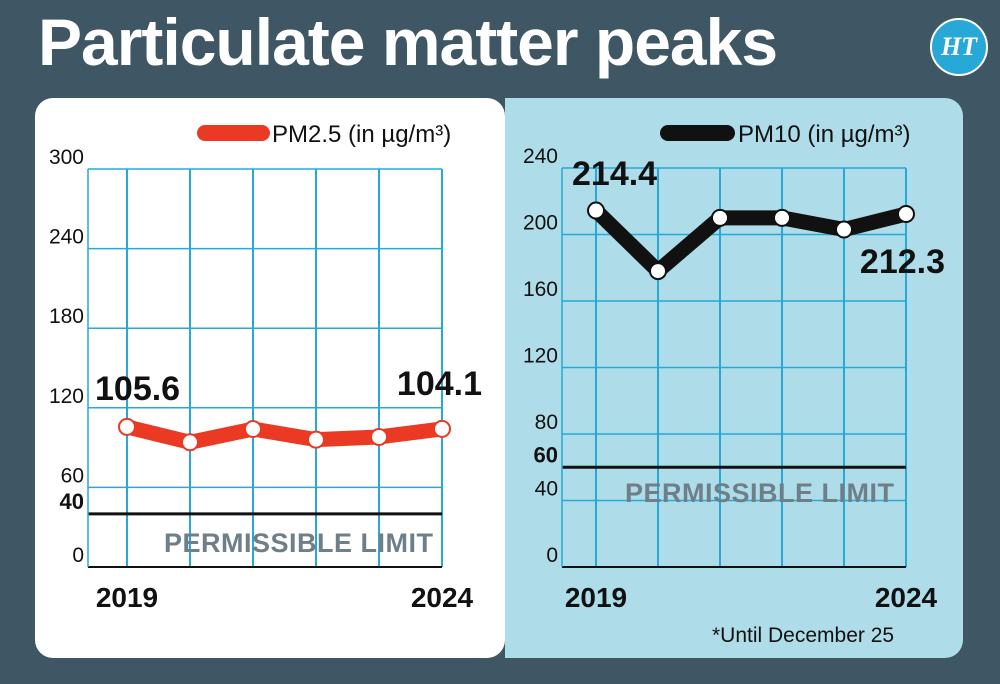 This screenshot has width=1000, height=684. I want to click on y-tick-label: 160, so click(540, 289).